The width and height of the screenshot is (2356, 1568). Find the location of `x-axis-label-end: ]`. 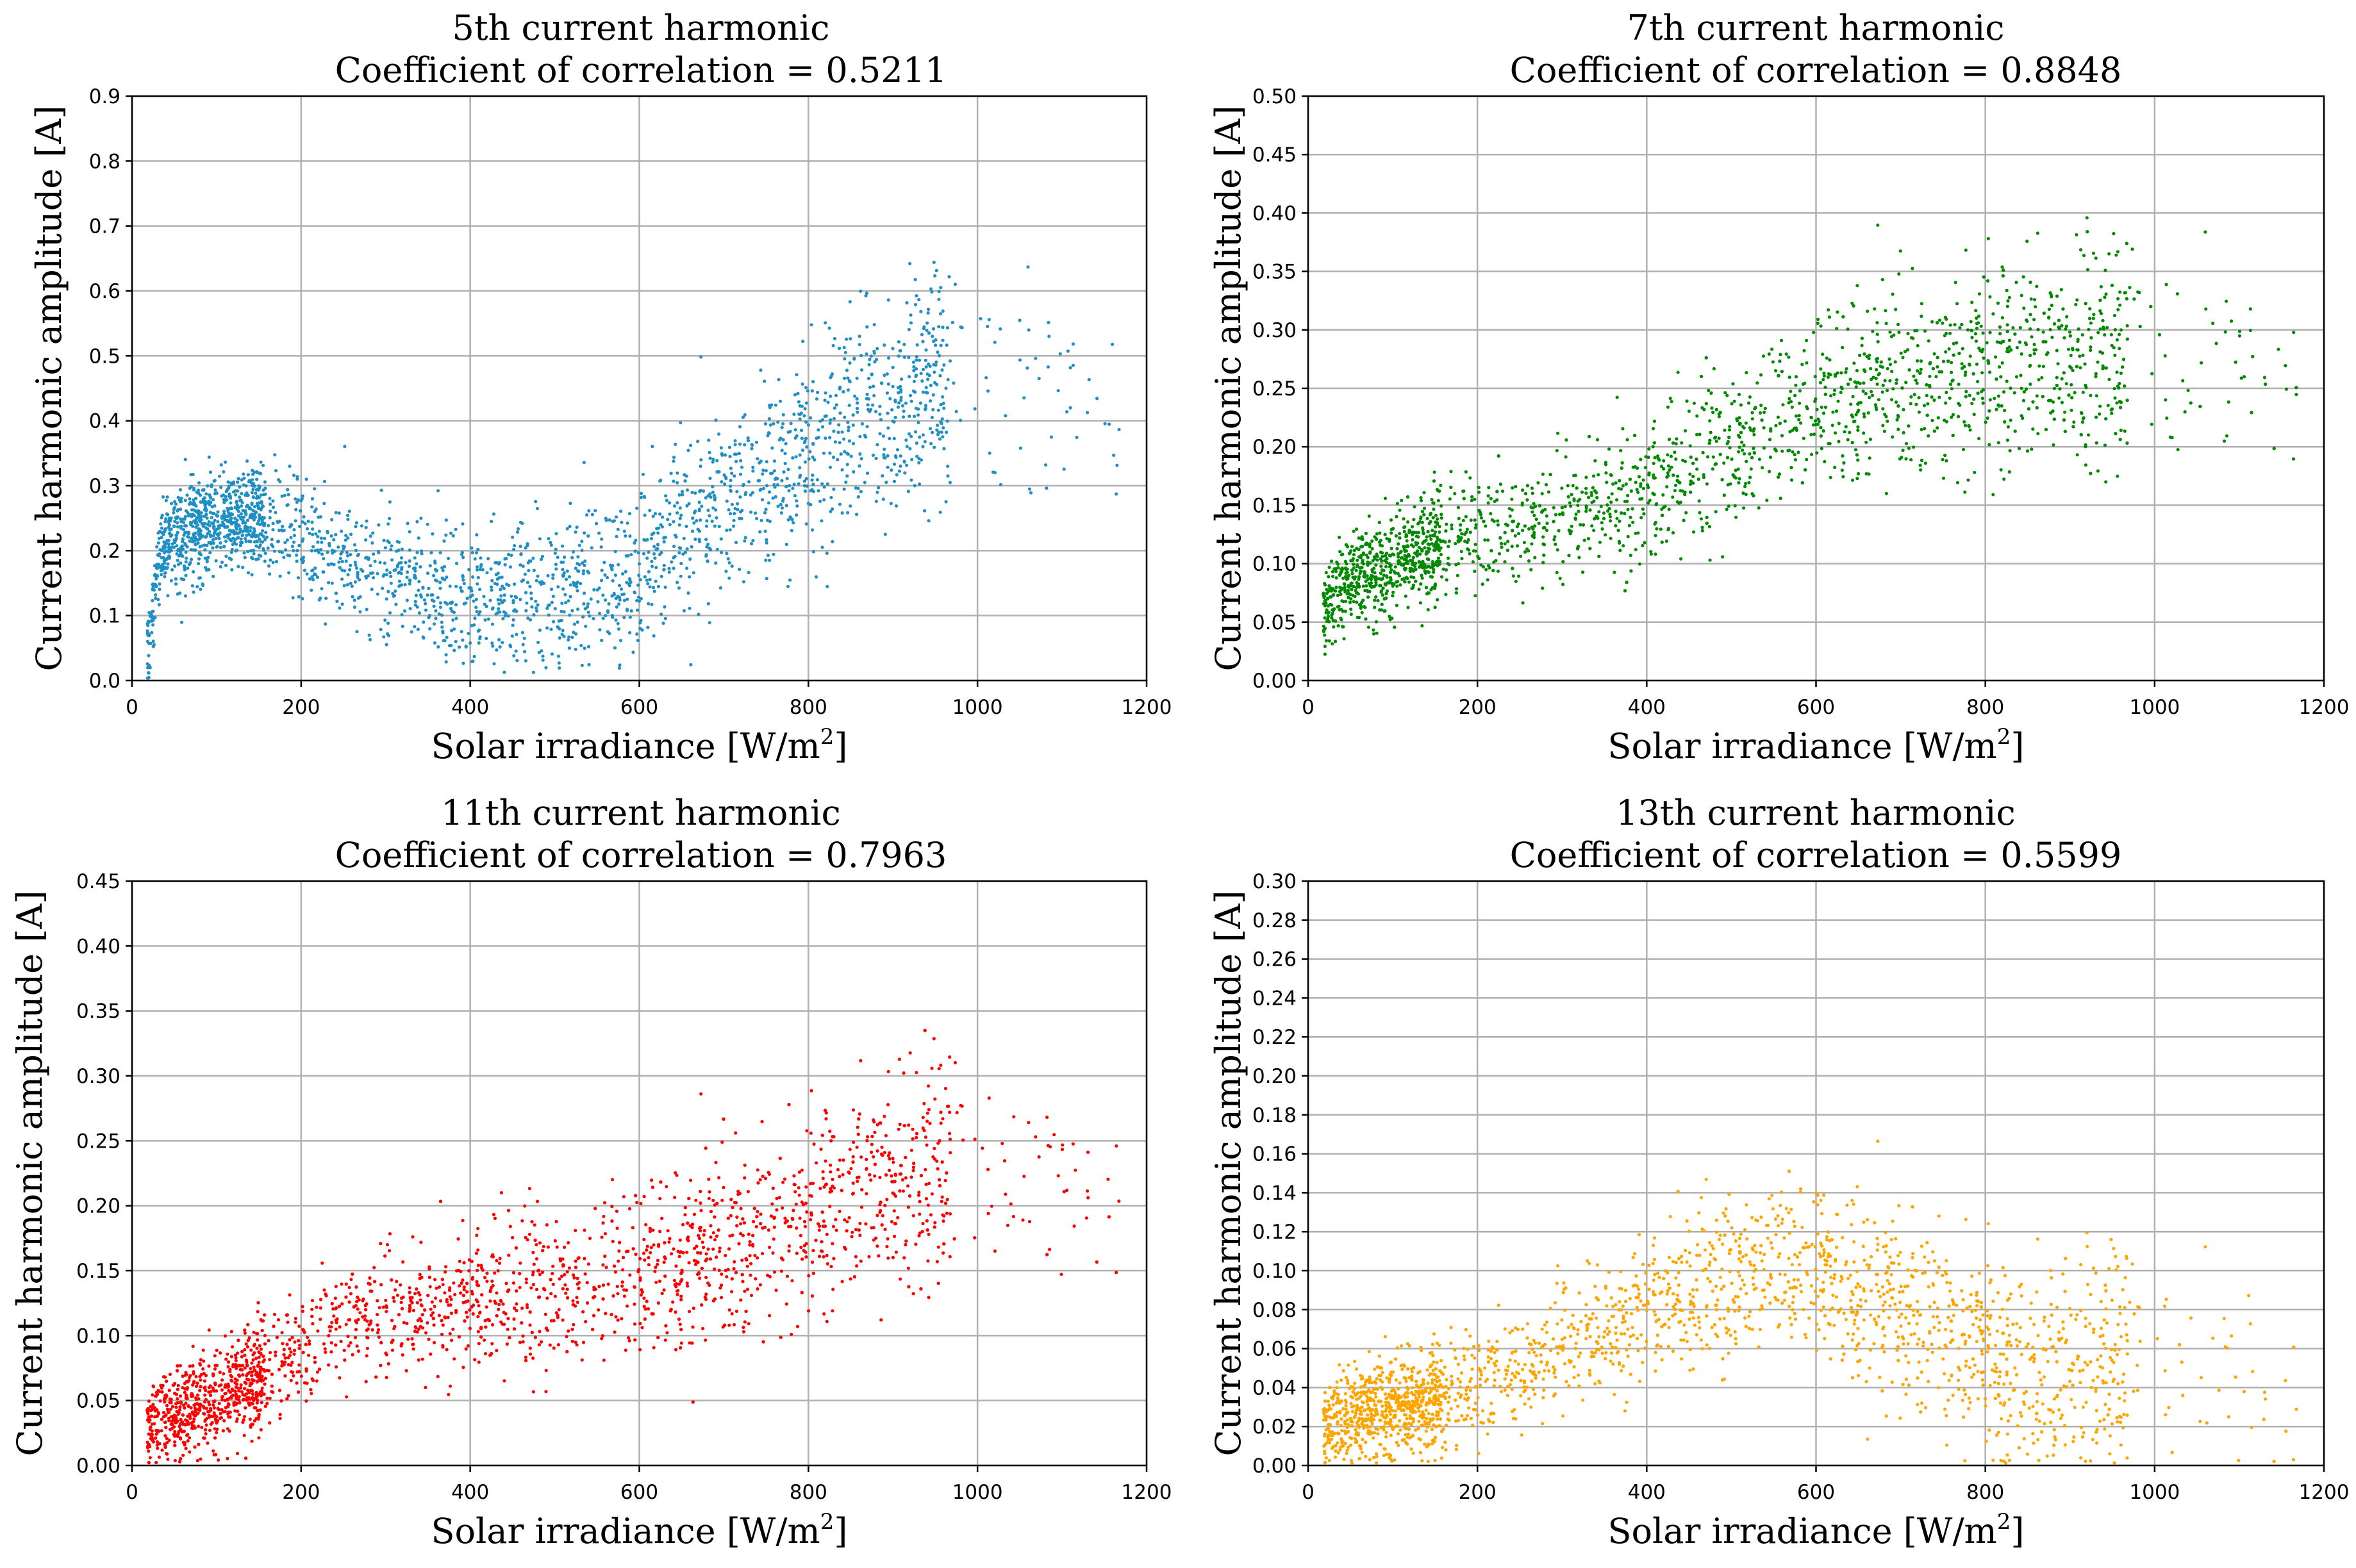

x-axis-label-end: ] is located at coordinates (840, 746).